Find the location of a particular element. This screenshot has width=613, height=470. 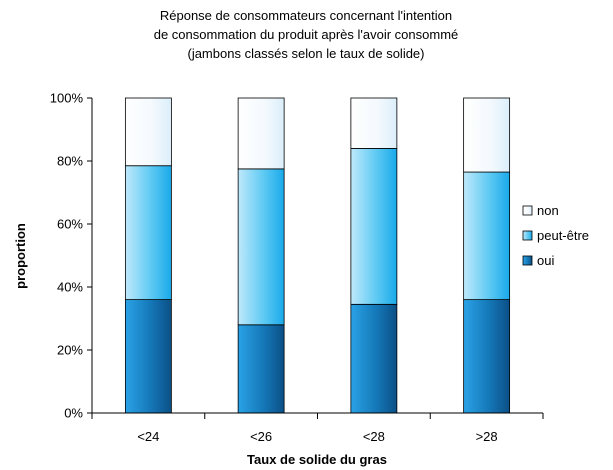

x-tick-label: <26 is located at coordinates (261, 436).